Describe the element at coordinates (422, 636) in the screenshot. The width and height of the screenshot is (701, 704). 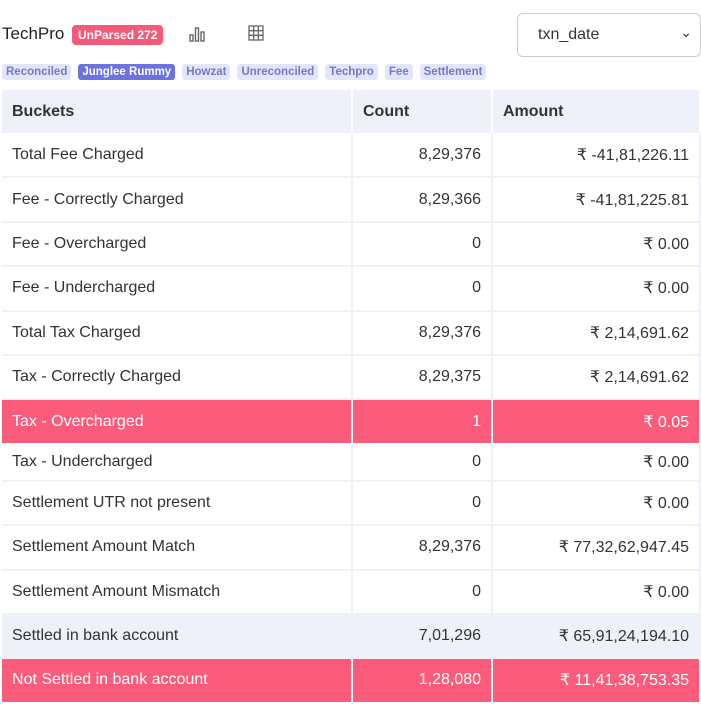
I see `count-cell: 7,01,296` at that location.